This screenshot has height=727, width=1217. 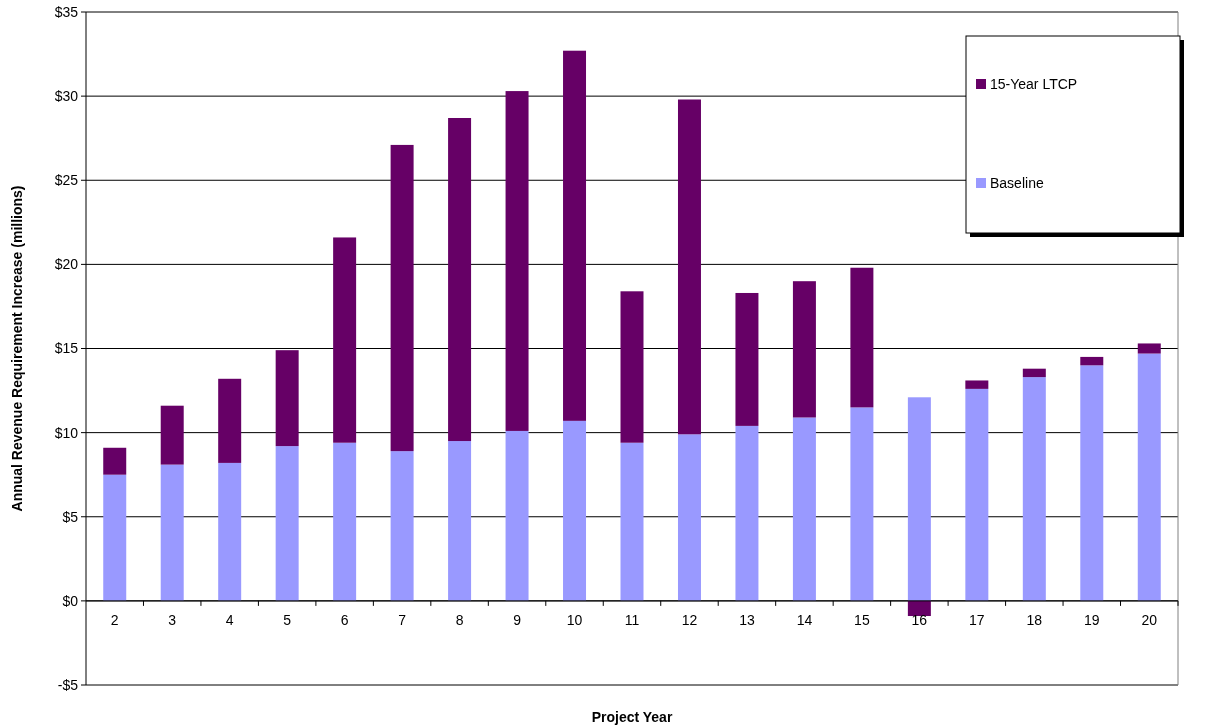 I want to click on x-tick-label: 15, so click(x=862, y=619).